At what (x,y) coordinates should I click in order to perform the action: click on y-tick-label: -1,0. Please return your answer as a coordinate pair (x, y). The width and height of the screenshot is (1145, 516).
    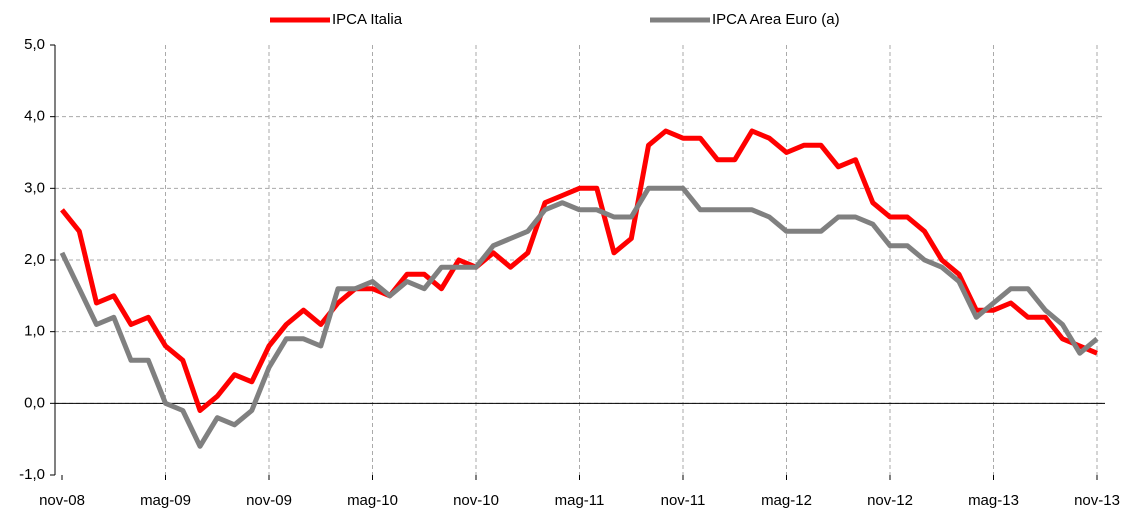
    Looking at the image, I should click on (32, 474).